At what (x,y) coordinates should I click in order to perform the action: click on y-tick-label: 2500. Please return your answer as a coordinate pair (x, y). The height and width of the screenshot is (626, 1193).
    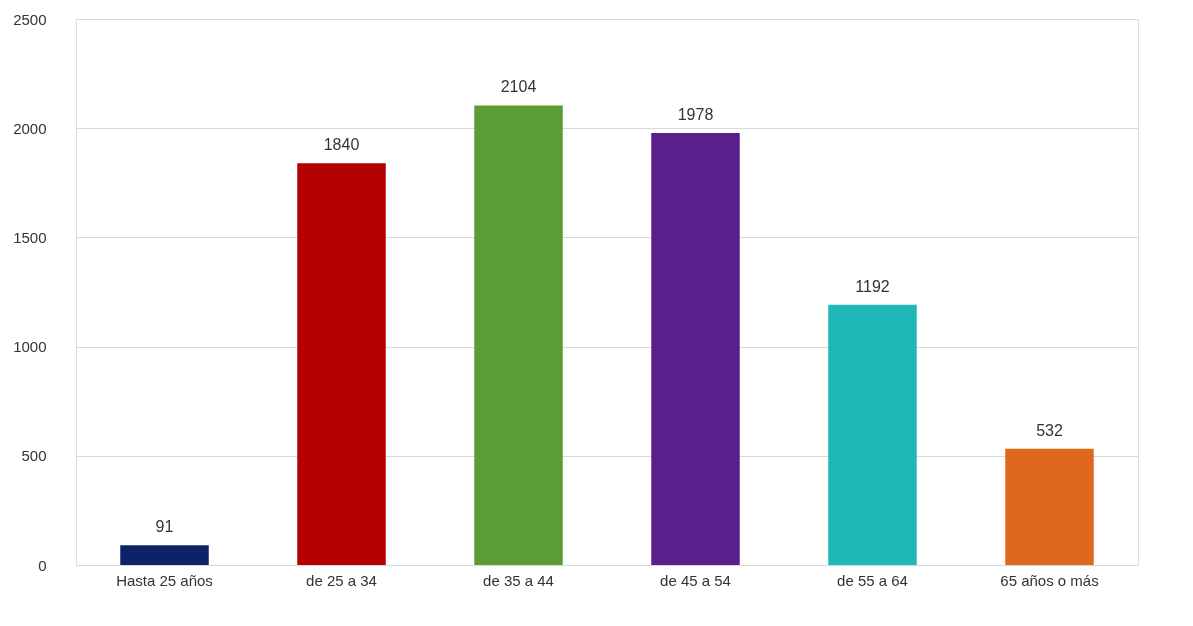
    Looking at the image, I should click on (30, 19).